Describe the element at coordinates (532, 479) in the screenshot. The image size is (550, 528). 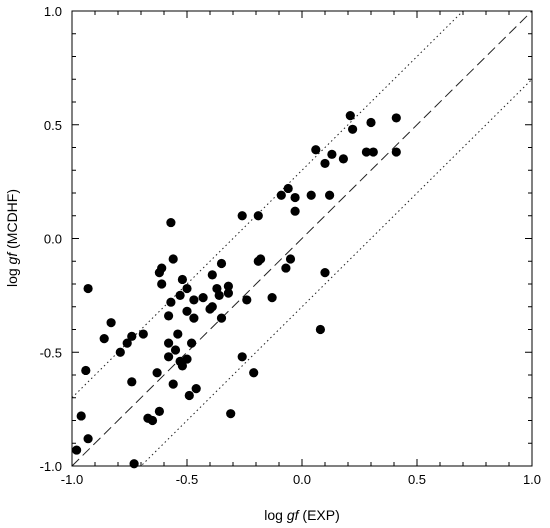
I see `x-tick-label: 1.0` at that location.